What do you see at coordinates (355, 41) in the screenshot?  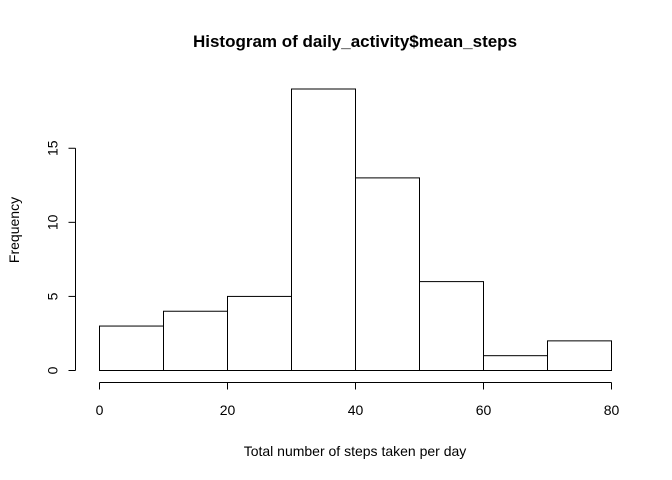 I see `chart-title: Histogram of daily_activity$mean_steps` at bounding box center [355, 41].